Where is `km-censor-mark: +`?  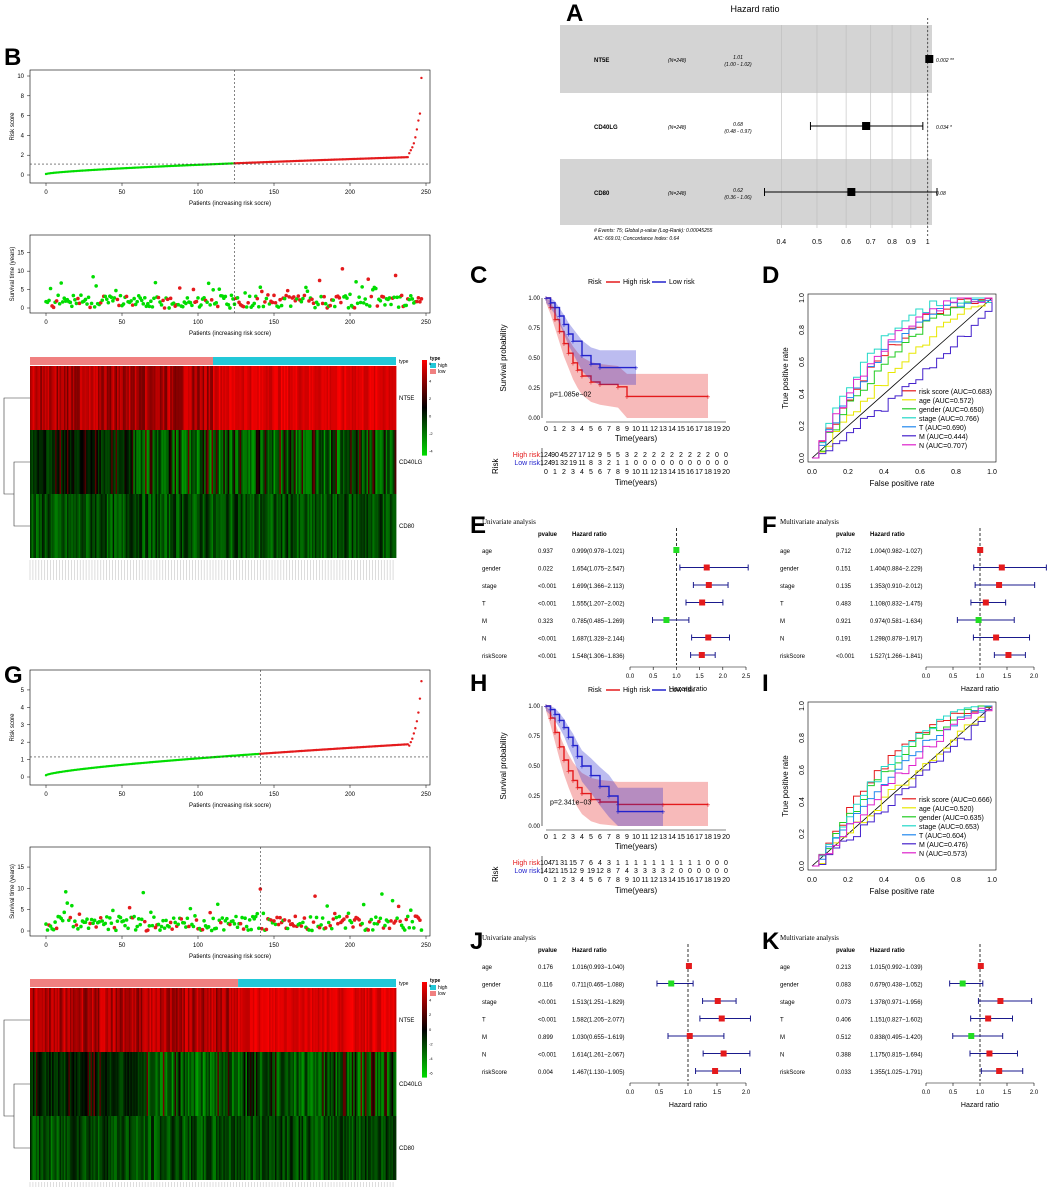
km-censor-mark: + is located at coordinates (573, 341).